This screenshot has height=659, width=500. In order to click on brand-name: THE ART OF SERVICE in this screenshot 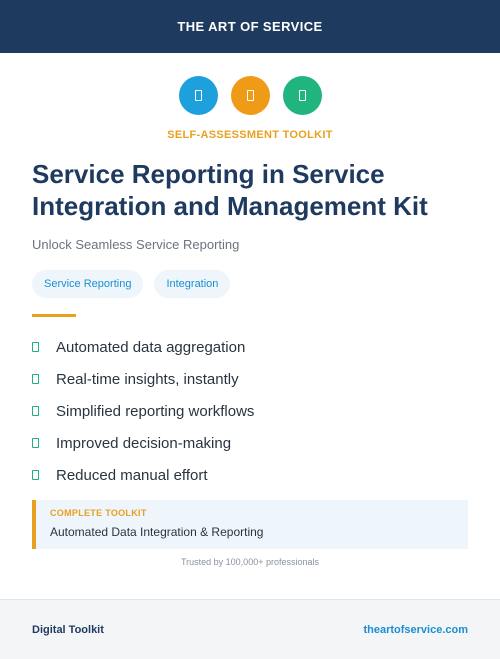, I will do `click(250, 26)`.